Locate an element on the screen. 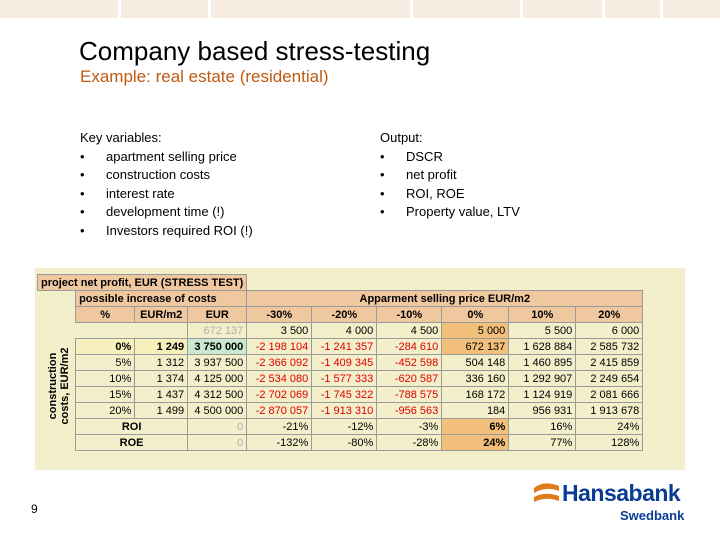  output-text: Property value, LTV is located at coordinates (463, 211).